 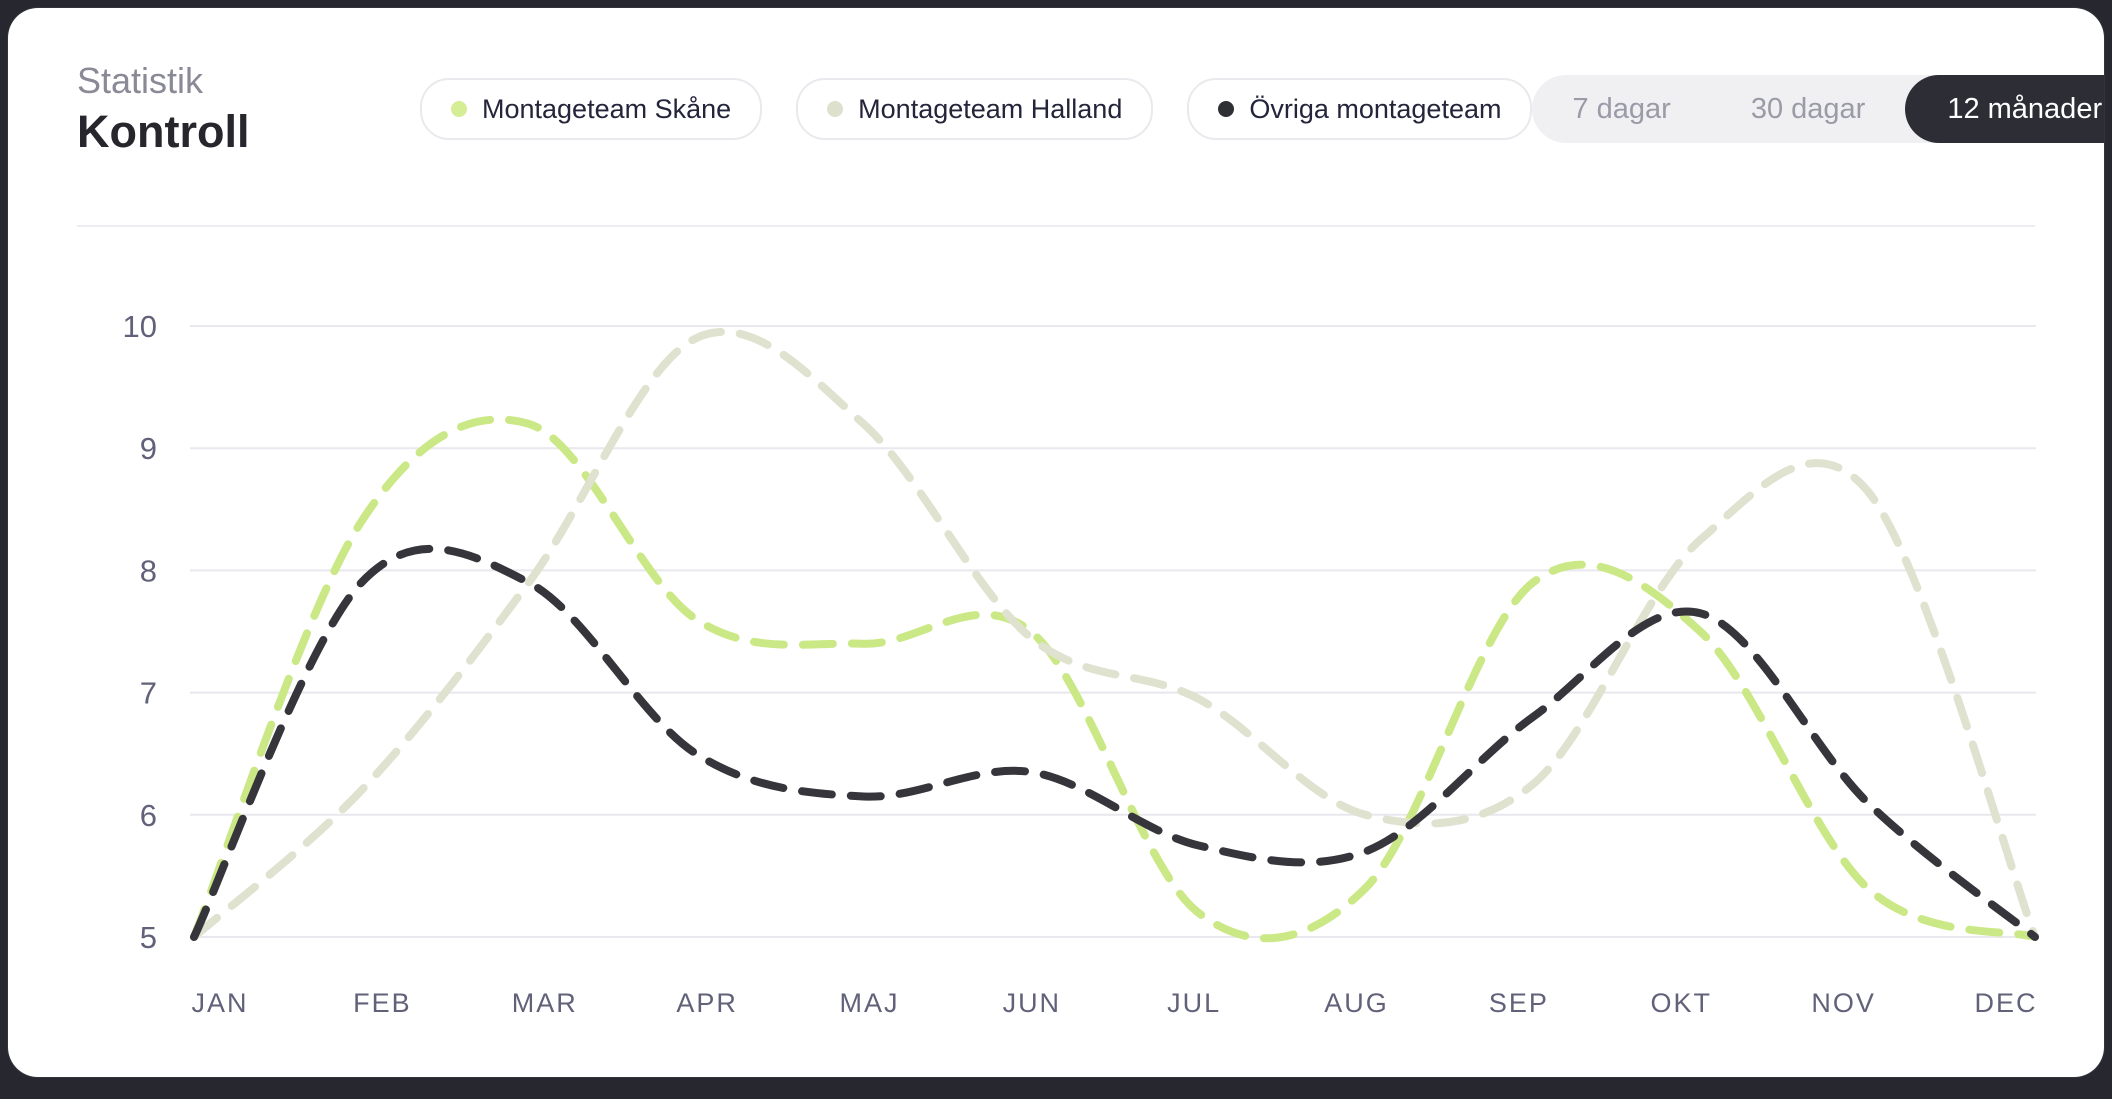 I want to click on range-selector: 7 dagar 30 dagar 12 månader, so click(x=1818, y=109).